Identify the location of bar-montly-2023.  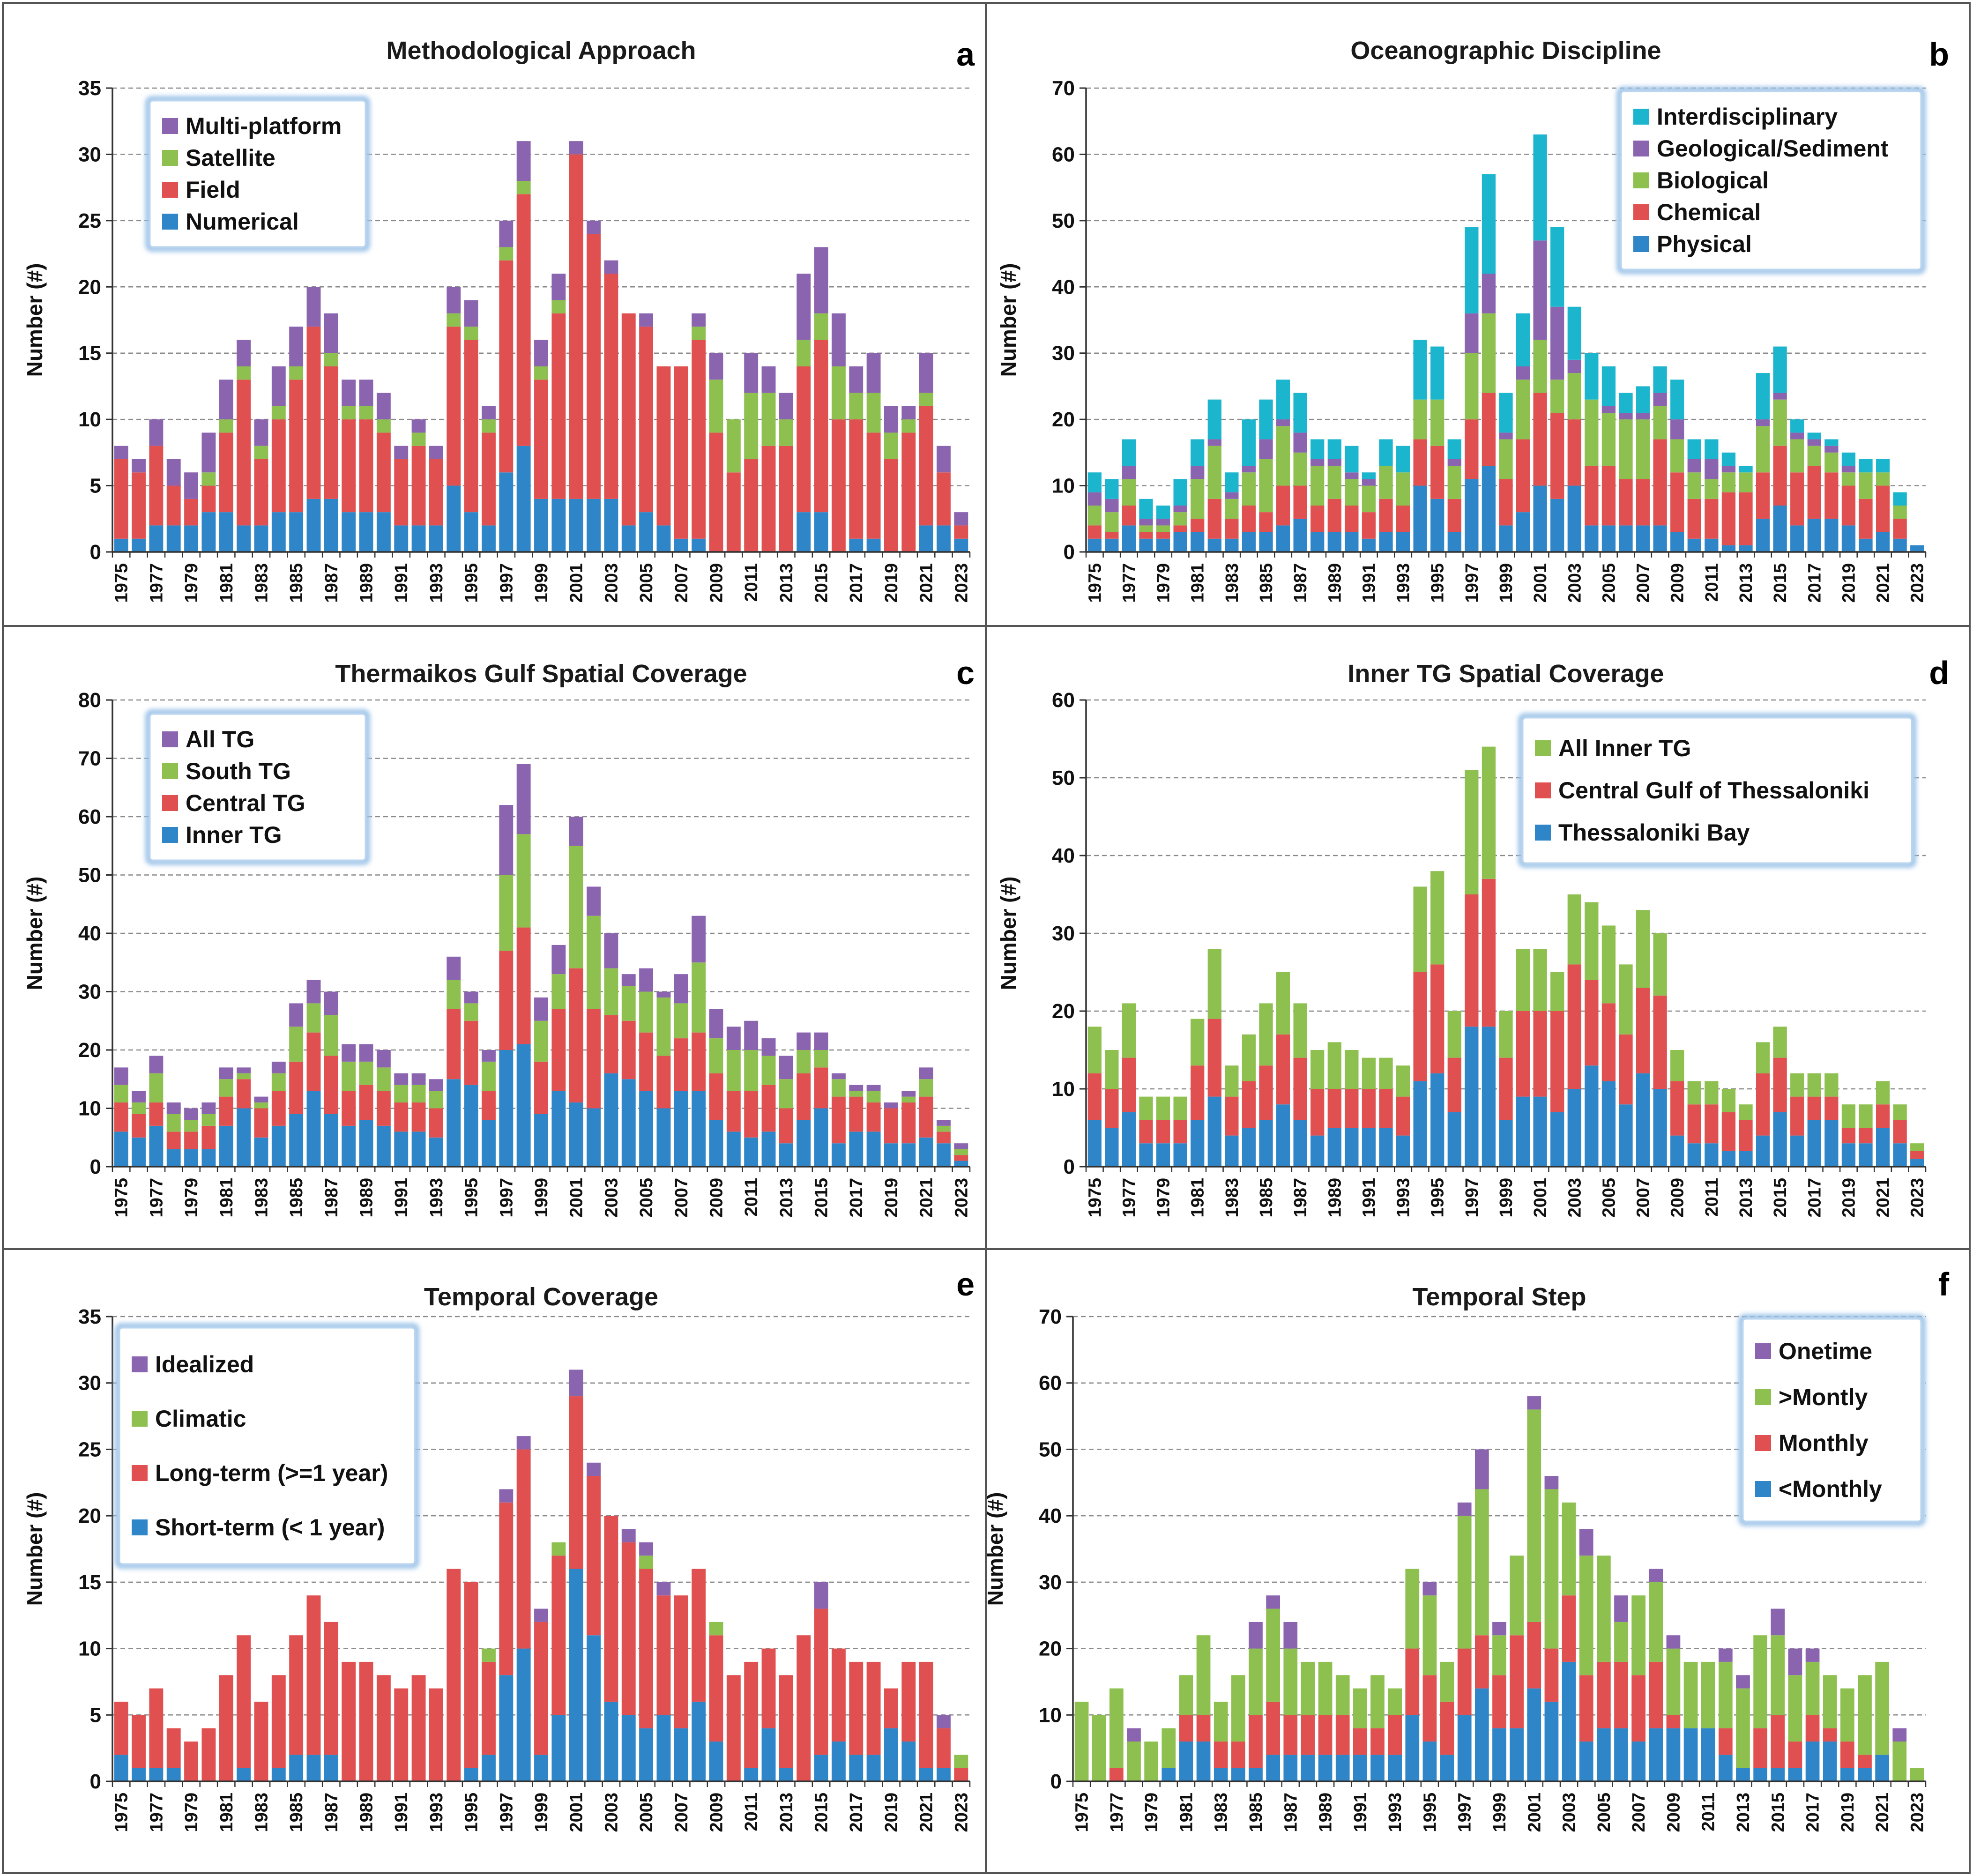
(1917, 1775).